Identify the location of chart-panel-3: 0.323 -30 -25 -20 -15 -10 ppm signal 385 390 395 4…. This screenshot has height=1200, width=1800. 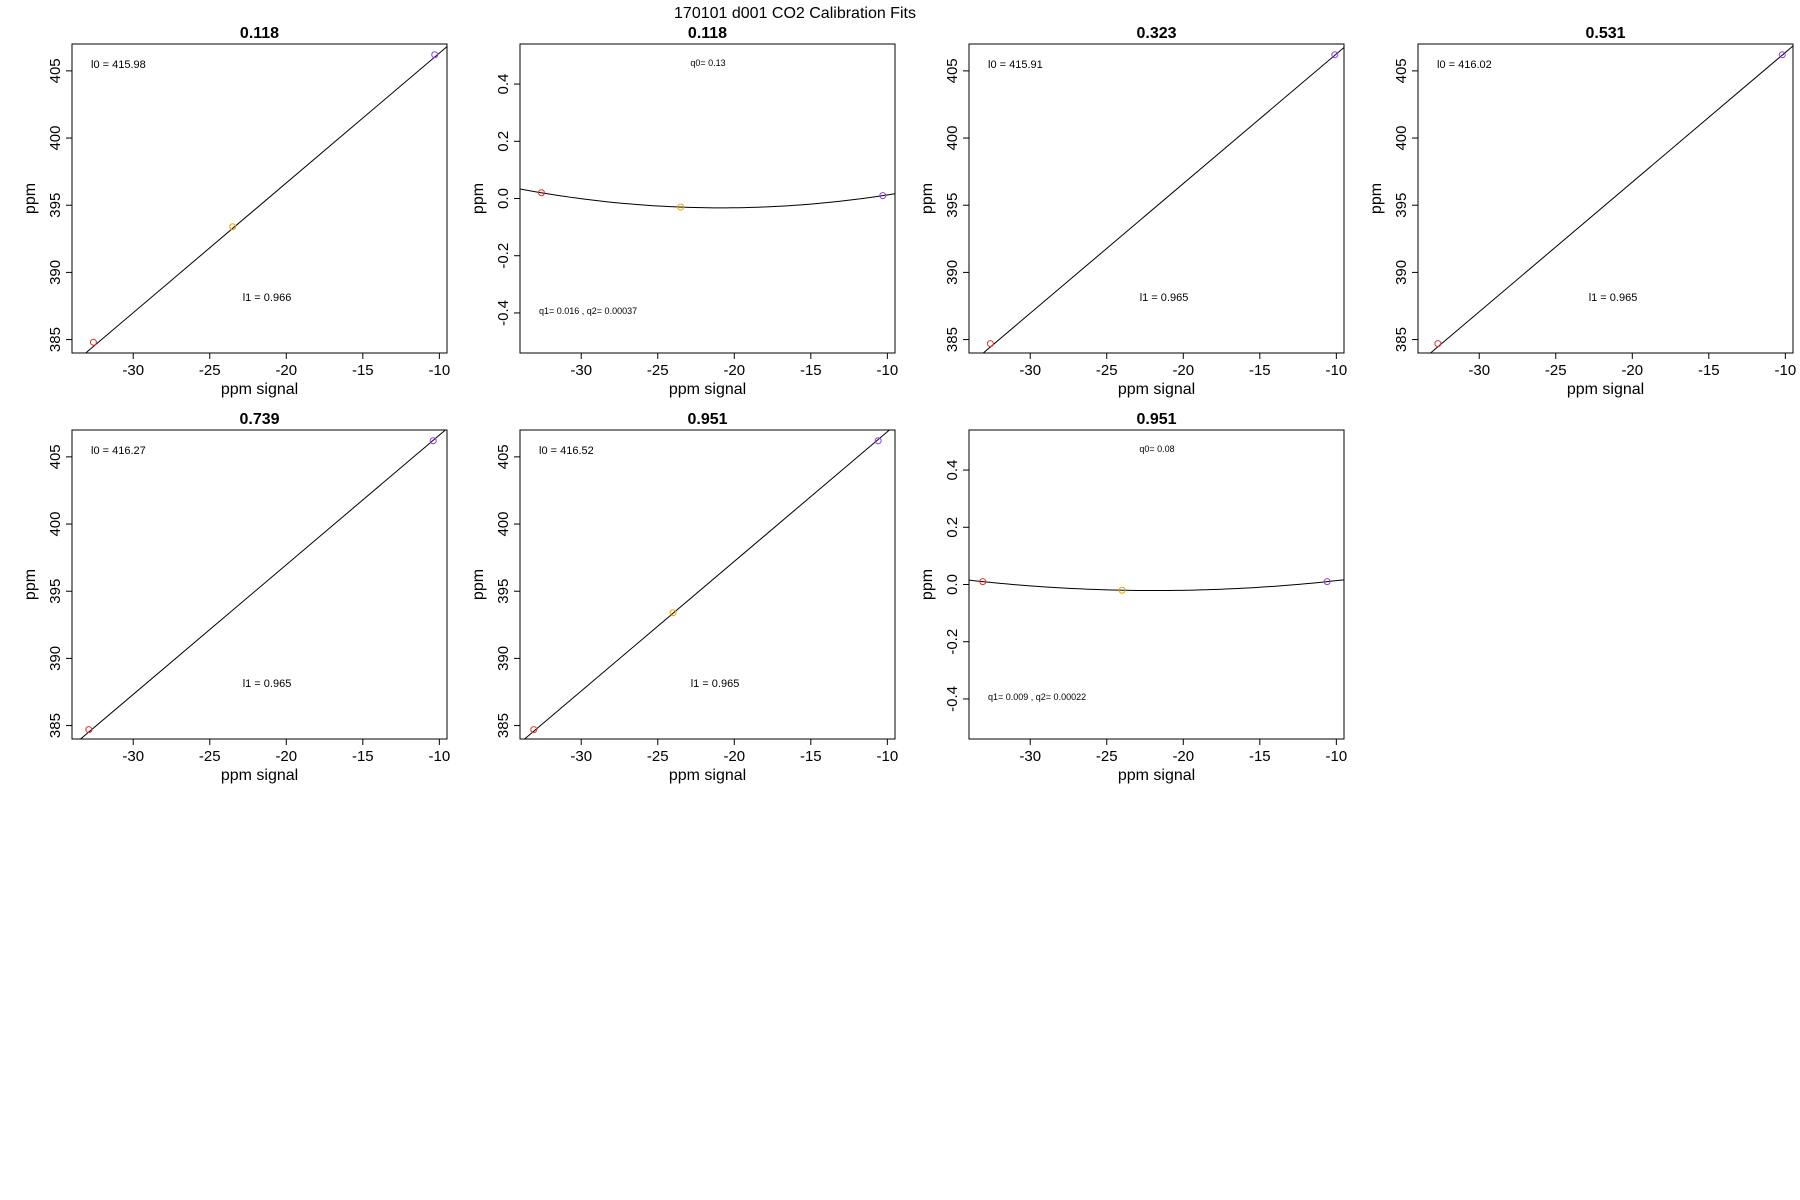
(1133, 211).